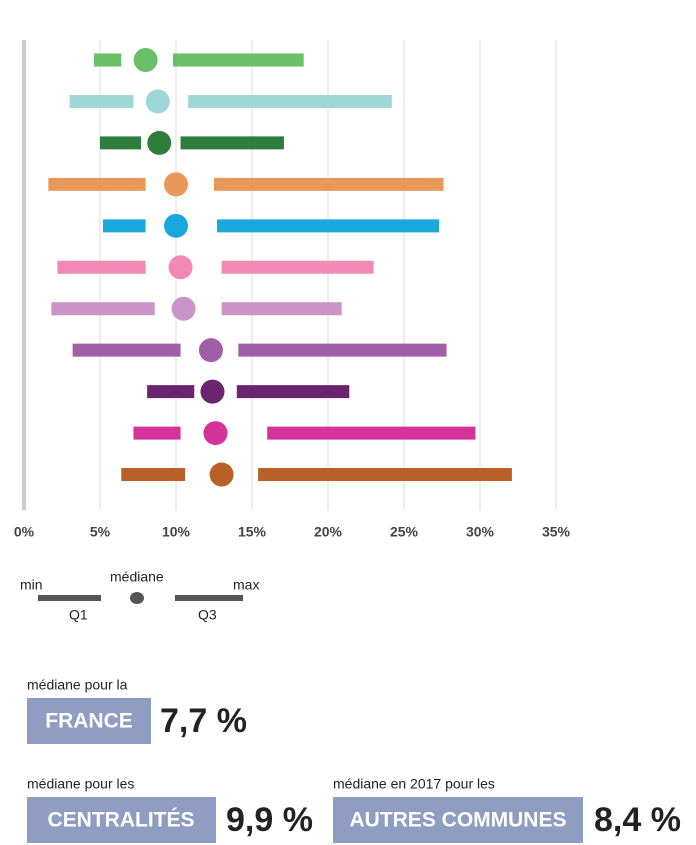  I want to click on badge-label: CENTRALITÉS, so click(121, 820).